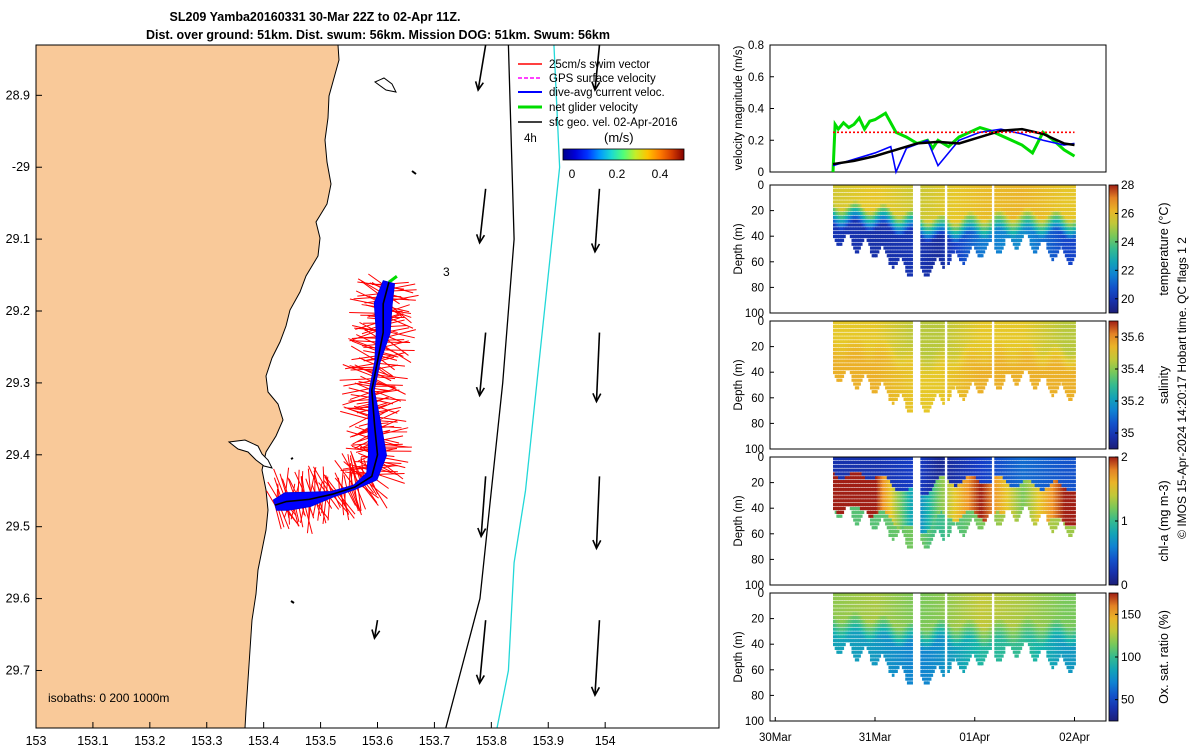 The height and width of the screenshot is (750, 1200). Describe the element at coordinates (595, 221) in the screenshot. I see `geo-velocity-arrow` at that location.